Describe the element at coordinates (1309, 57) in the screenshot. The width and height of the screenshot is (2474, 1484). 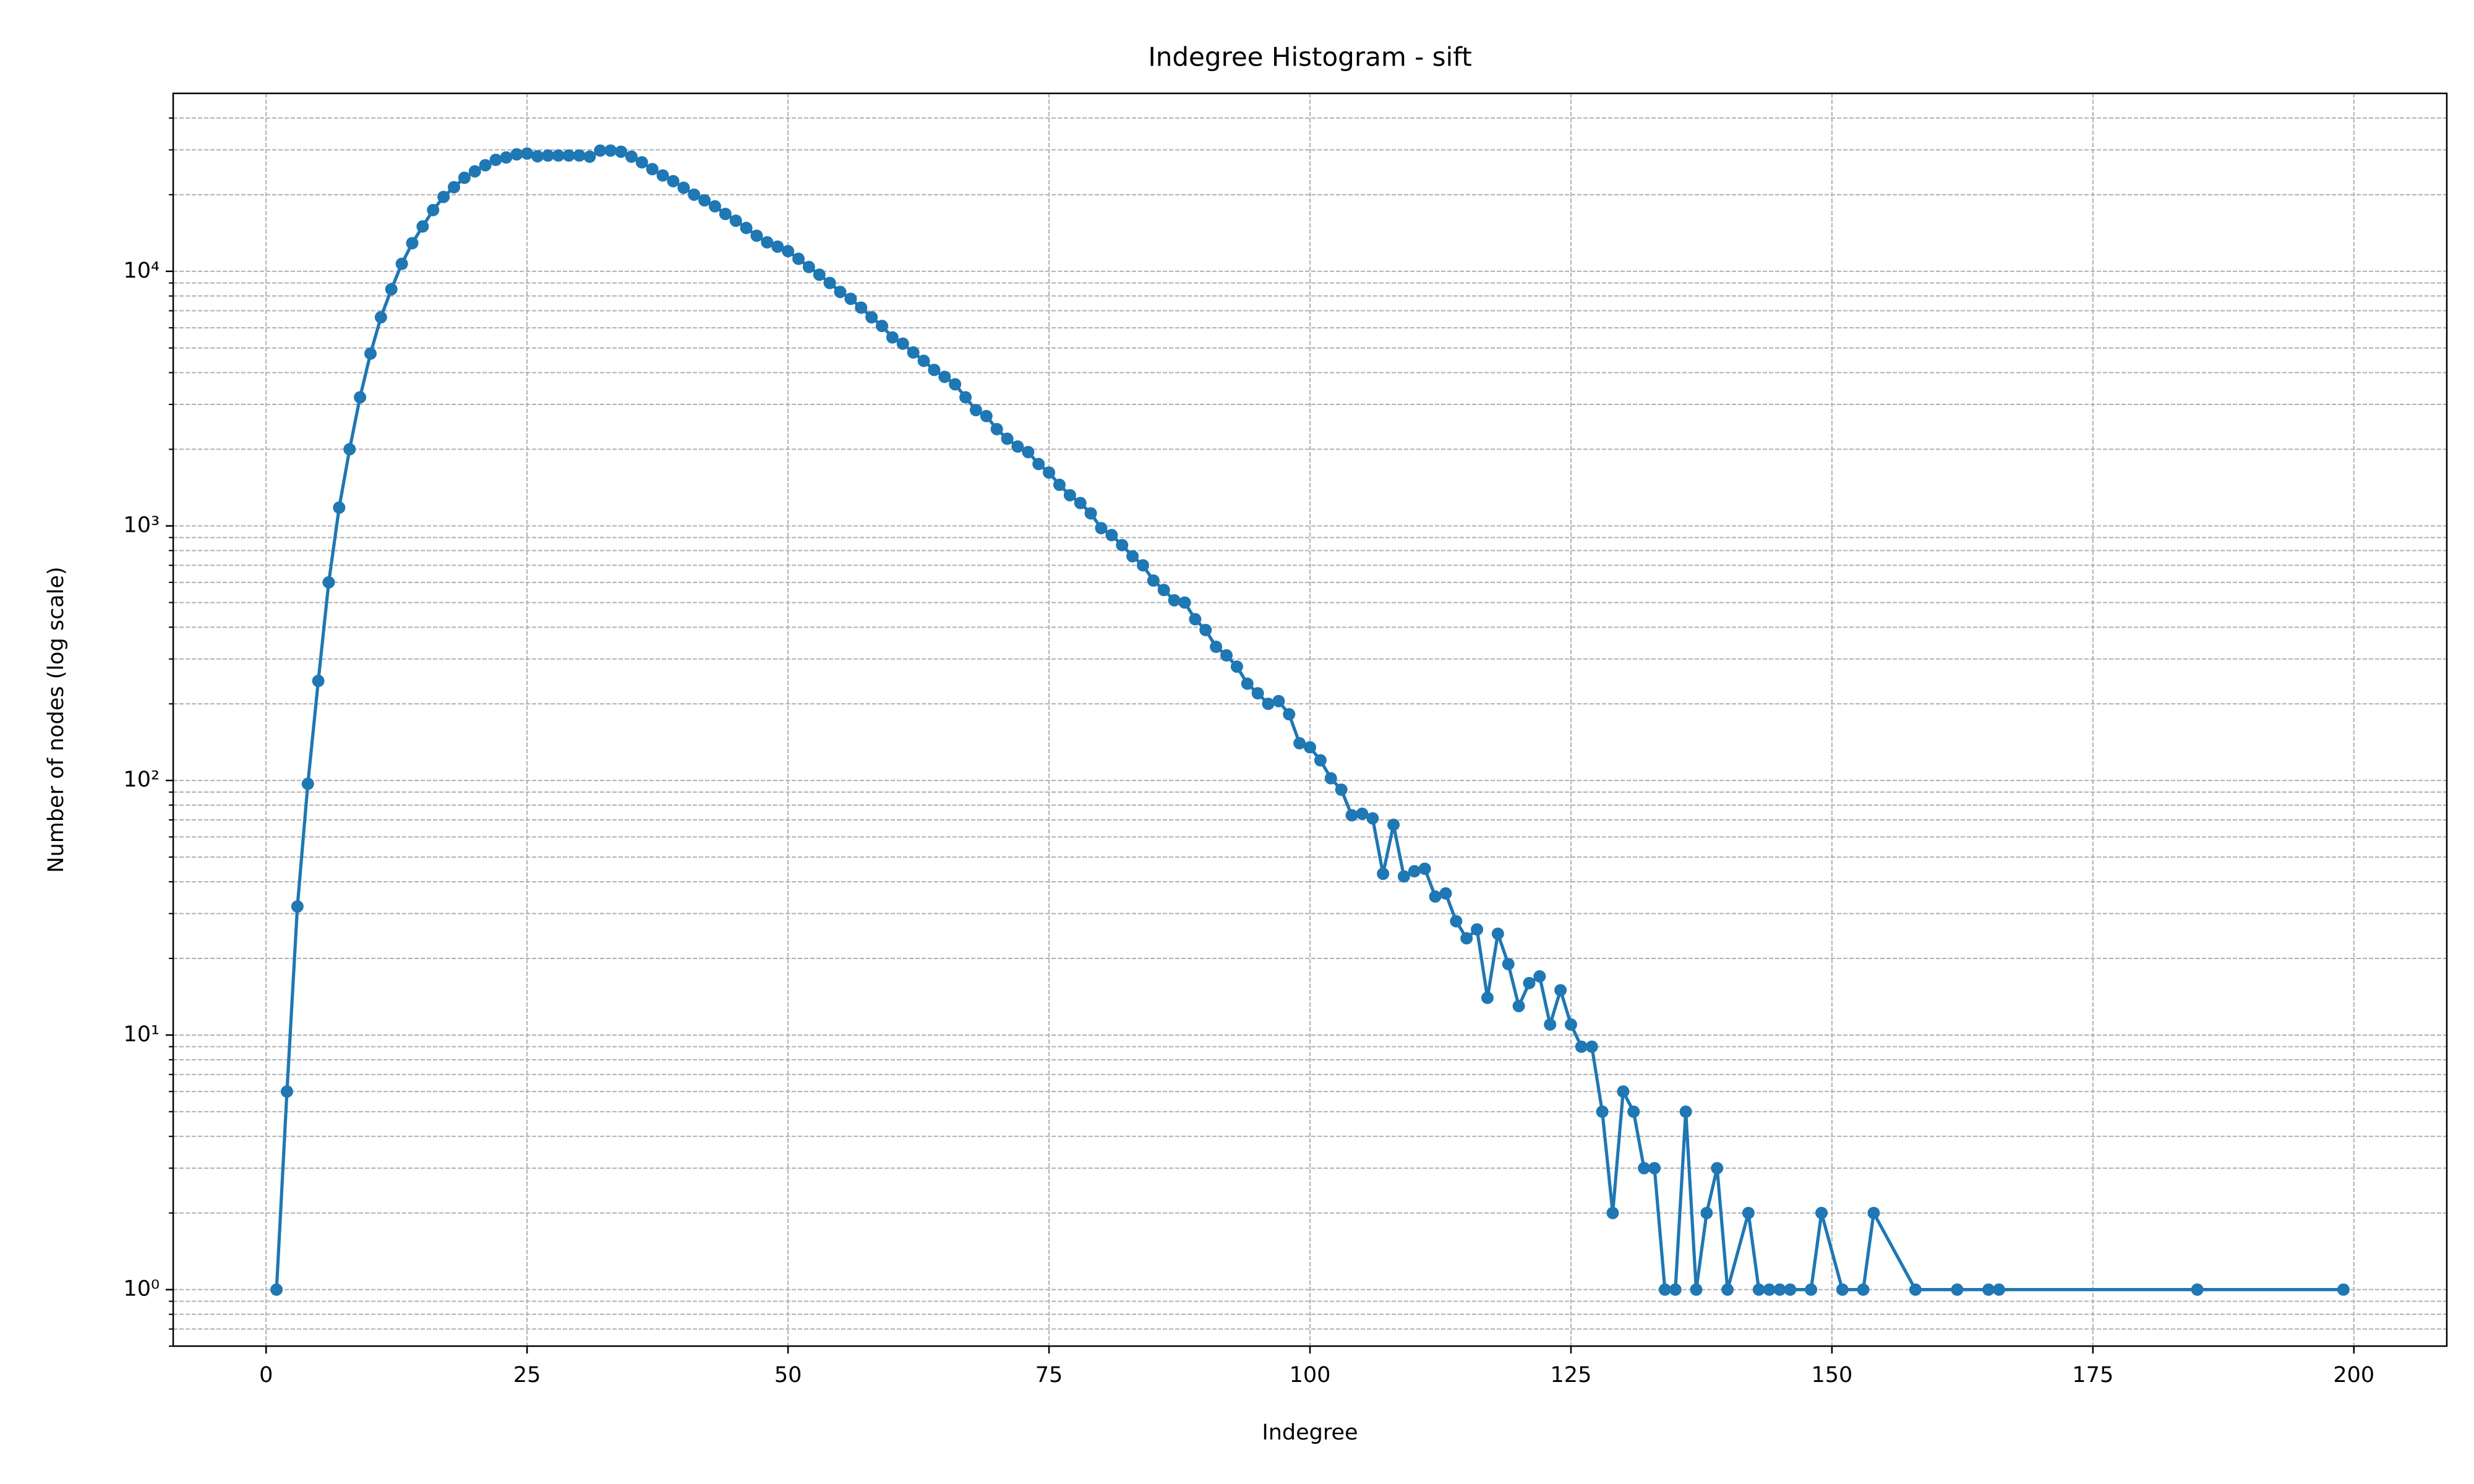
I see `chart-title: Indegree Histogram - sift` at that location.